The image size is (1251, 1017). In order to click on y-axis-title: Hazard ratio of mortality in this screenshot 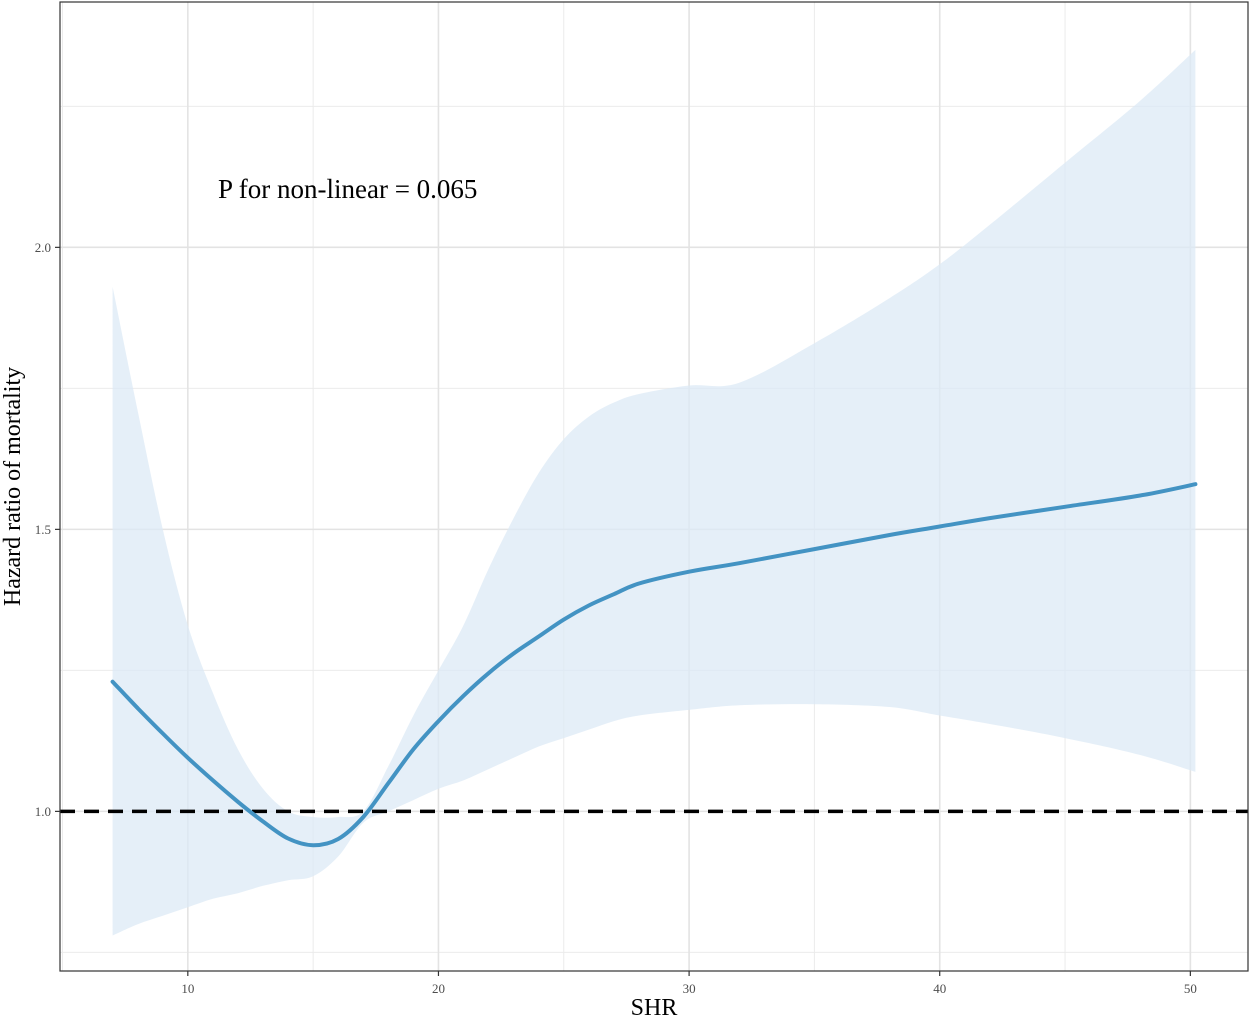, I will do `click(13, 486)`.